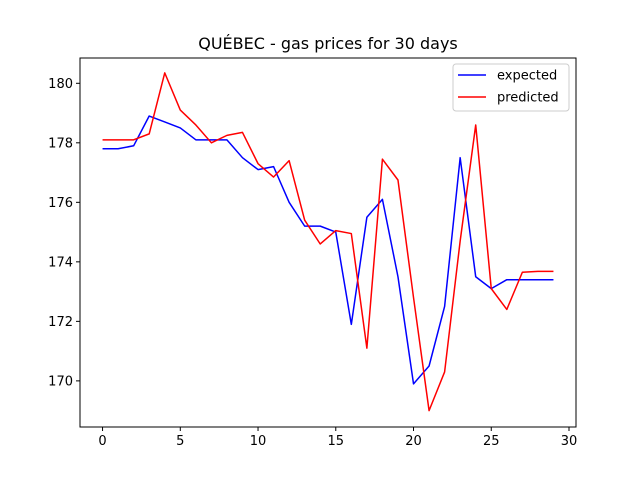 Image resolution: width=640 pixels, height=480 pixels. I want to click on legend: expected predicted, so click(511, 87).